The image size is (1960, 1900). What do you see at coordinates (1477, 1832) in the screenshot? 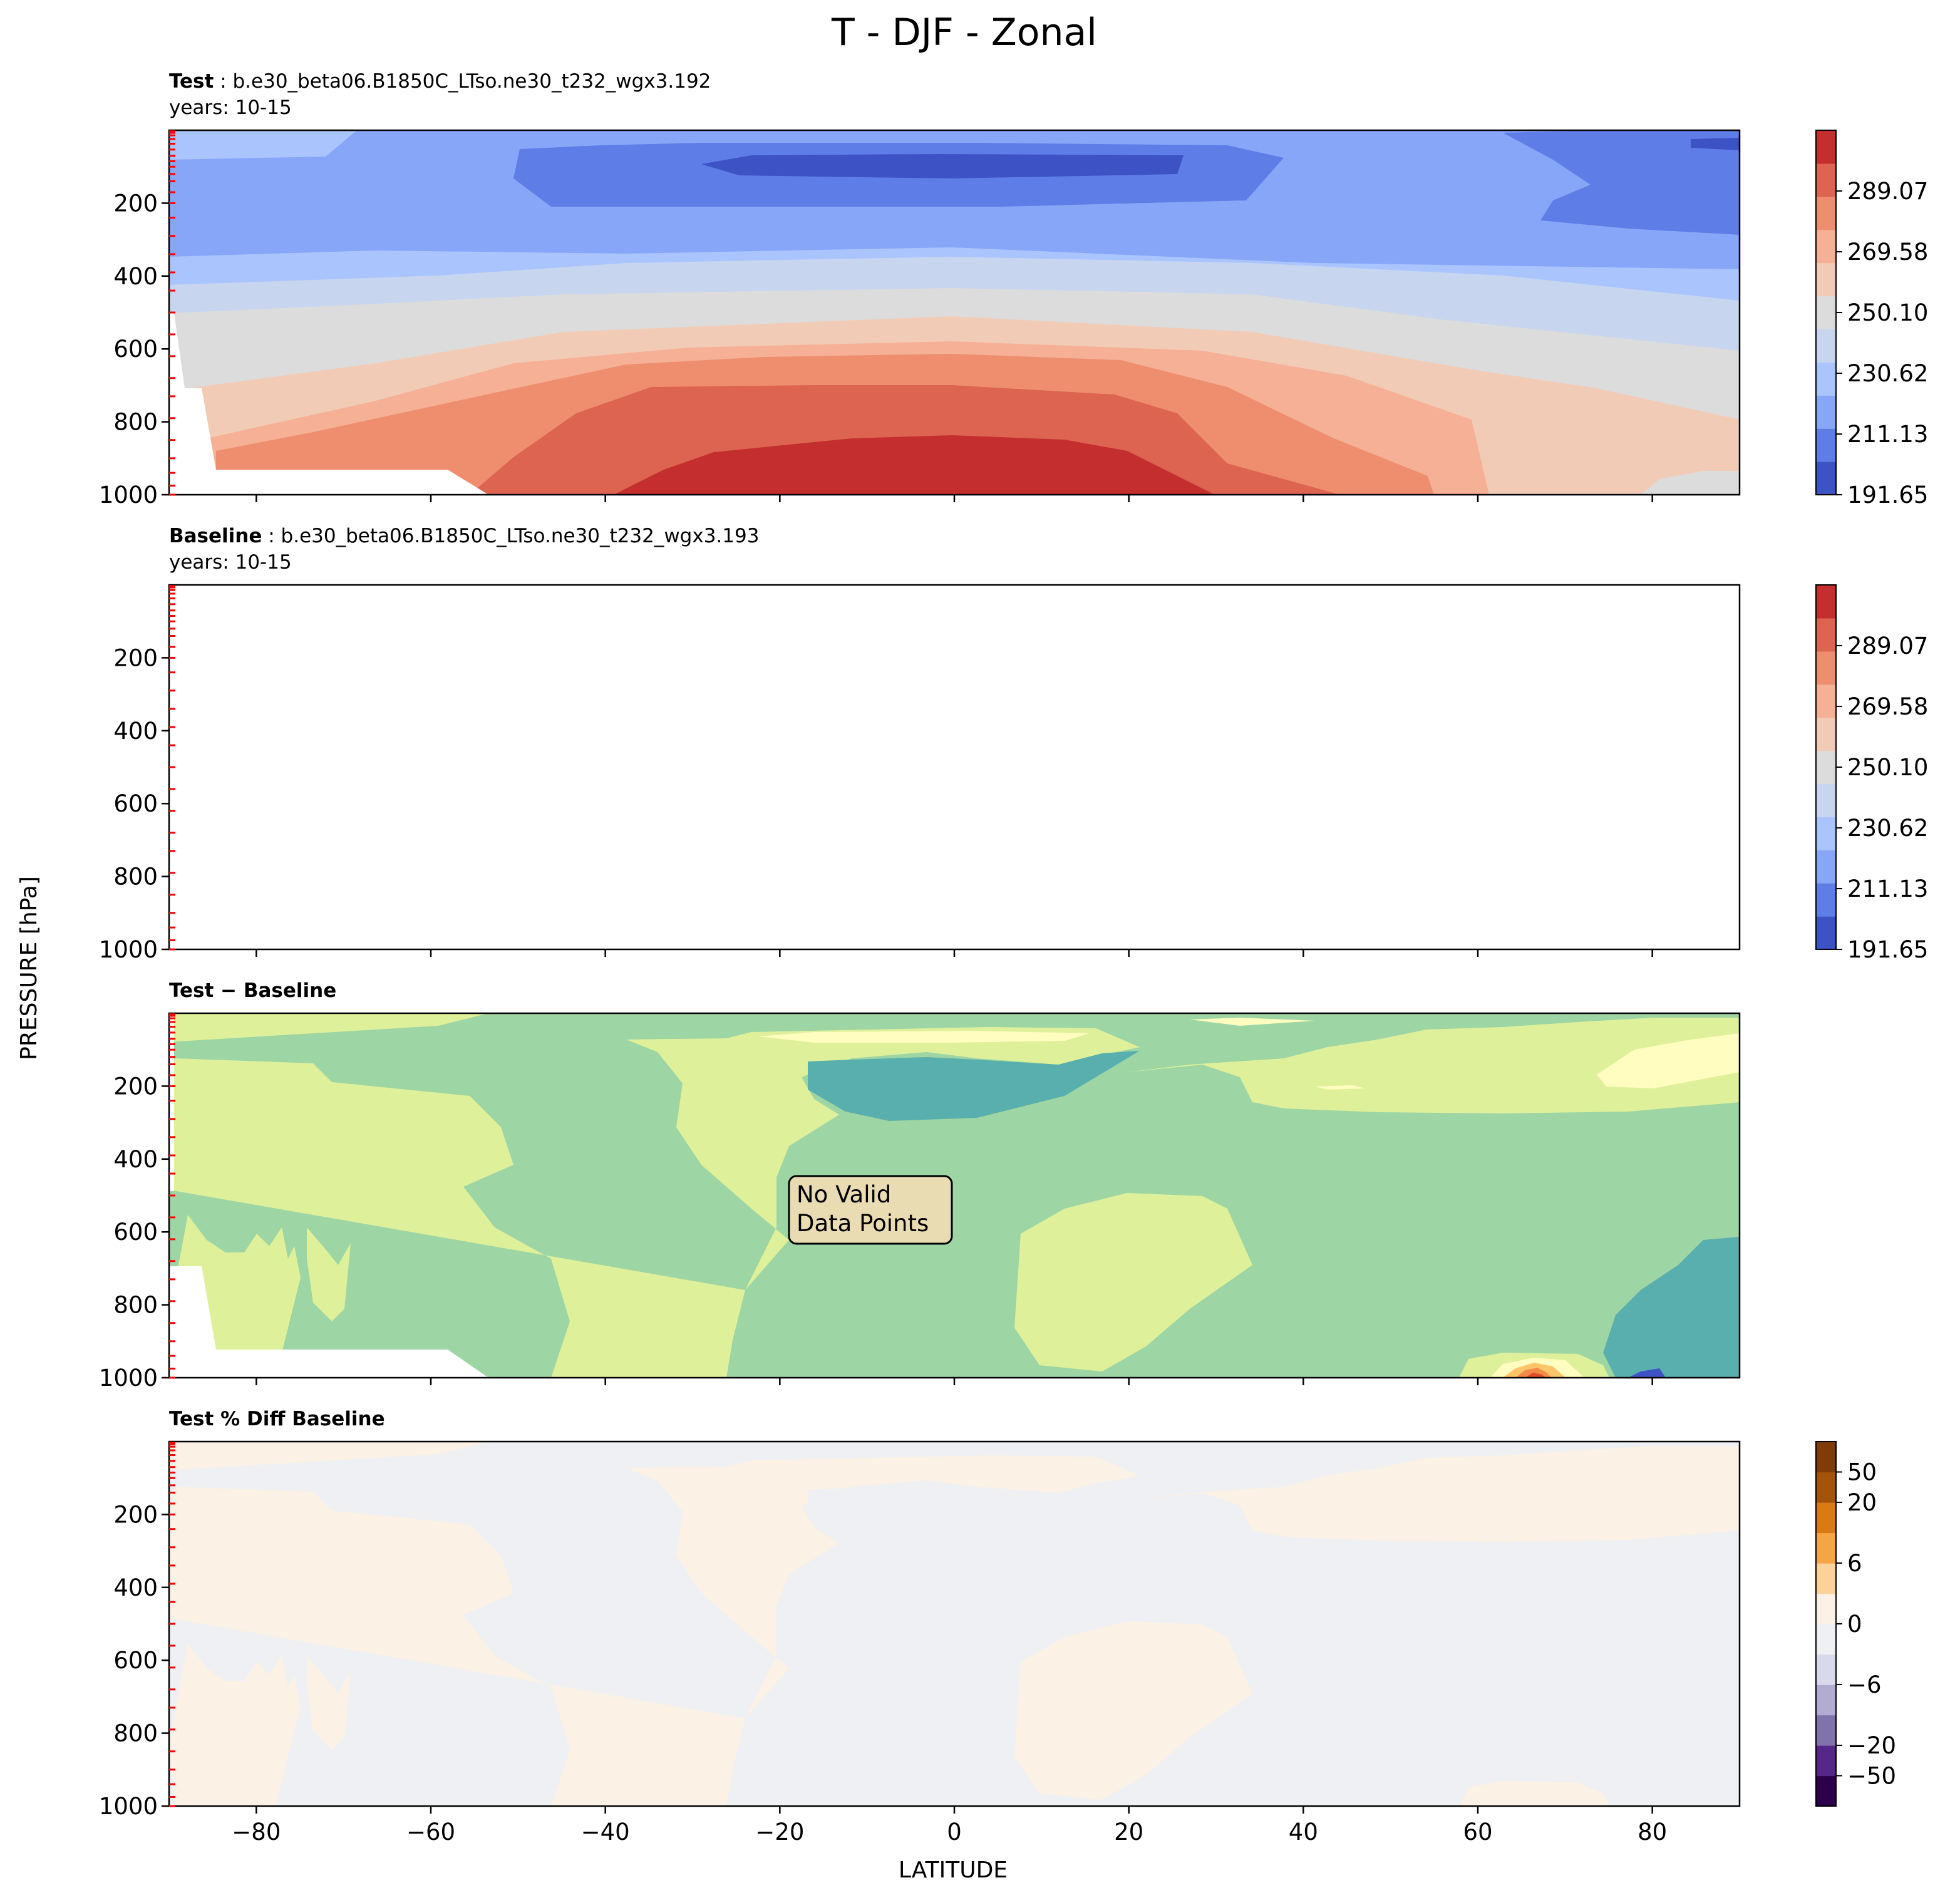
I see `x-tick-label: 60` at bounding box center [1477, 1832].